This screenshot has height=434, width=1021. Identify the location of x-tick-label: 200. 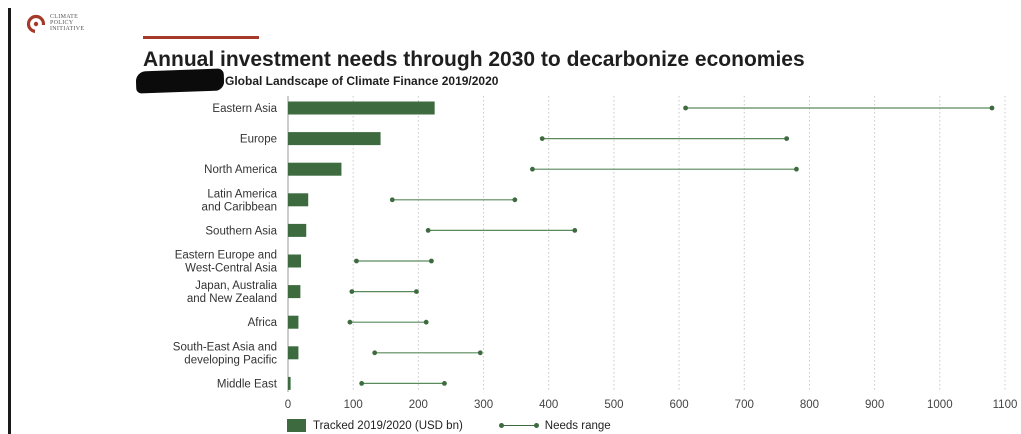
(418, 405).